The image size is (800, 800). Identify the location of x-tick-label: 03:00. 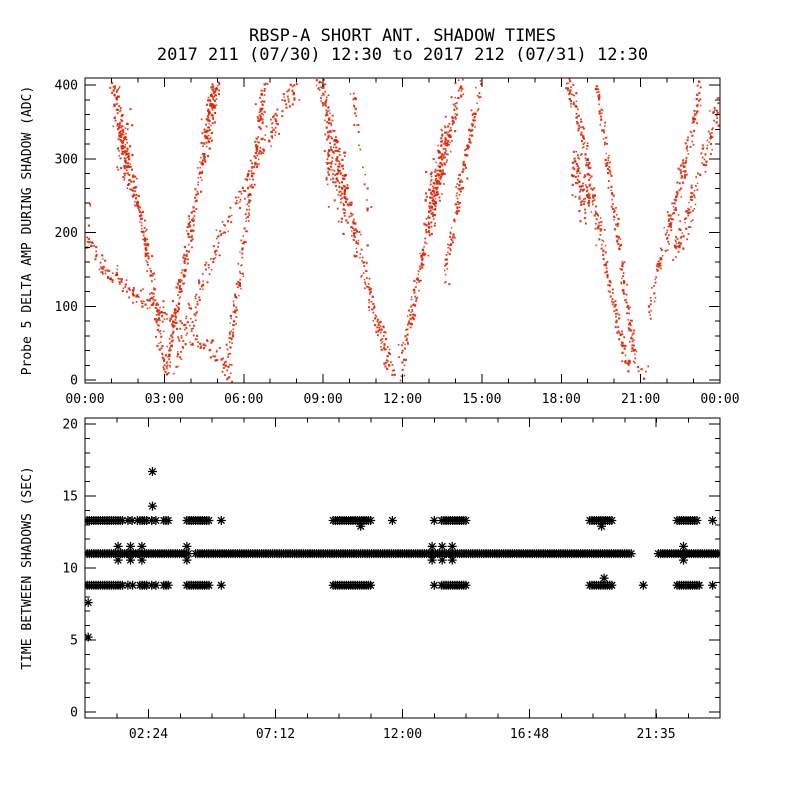
(164, 399).